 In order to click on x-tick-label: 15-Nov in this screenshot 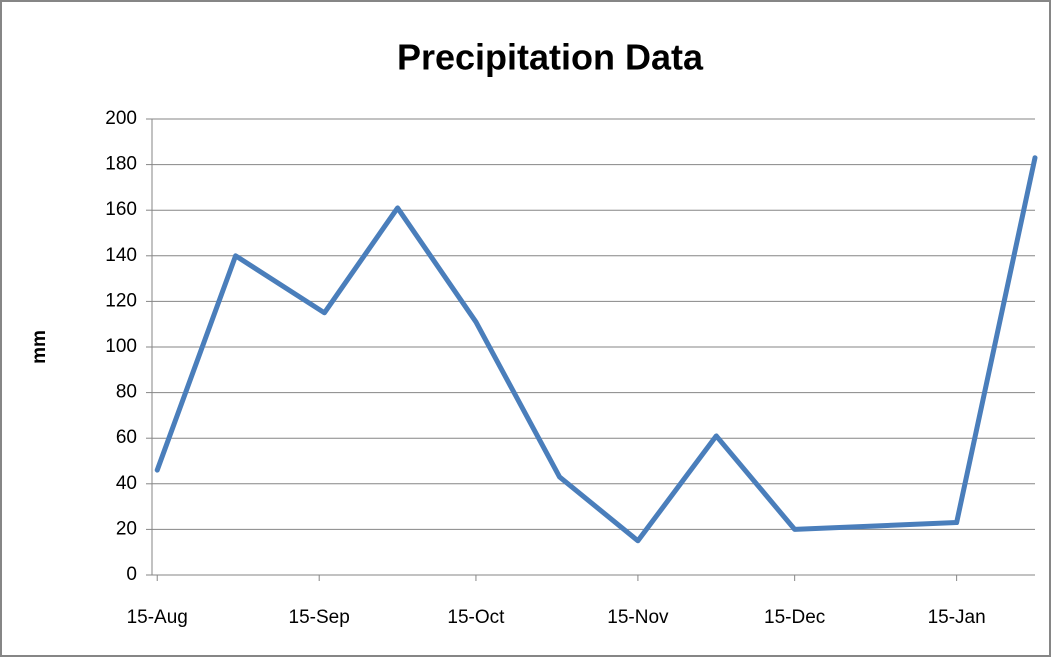, I will do `click(638, 617)`.